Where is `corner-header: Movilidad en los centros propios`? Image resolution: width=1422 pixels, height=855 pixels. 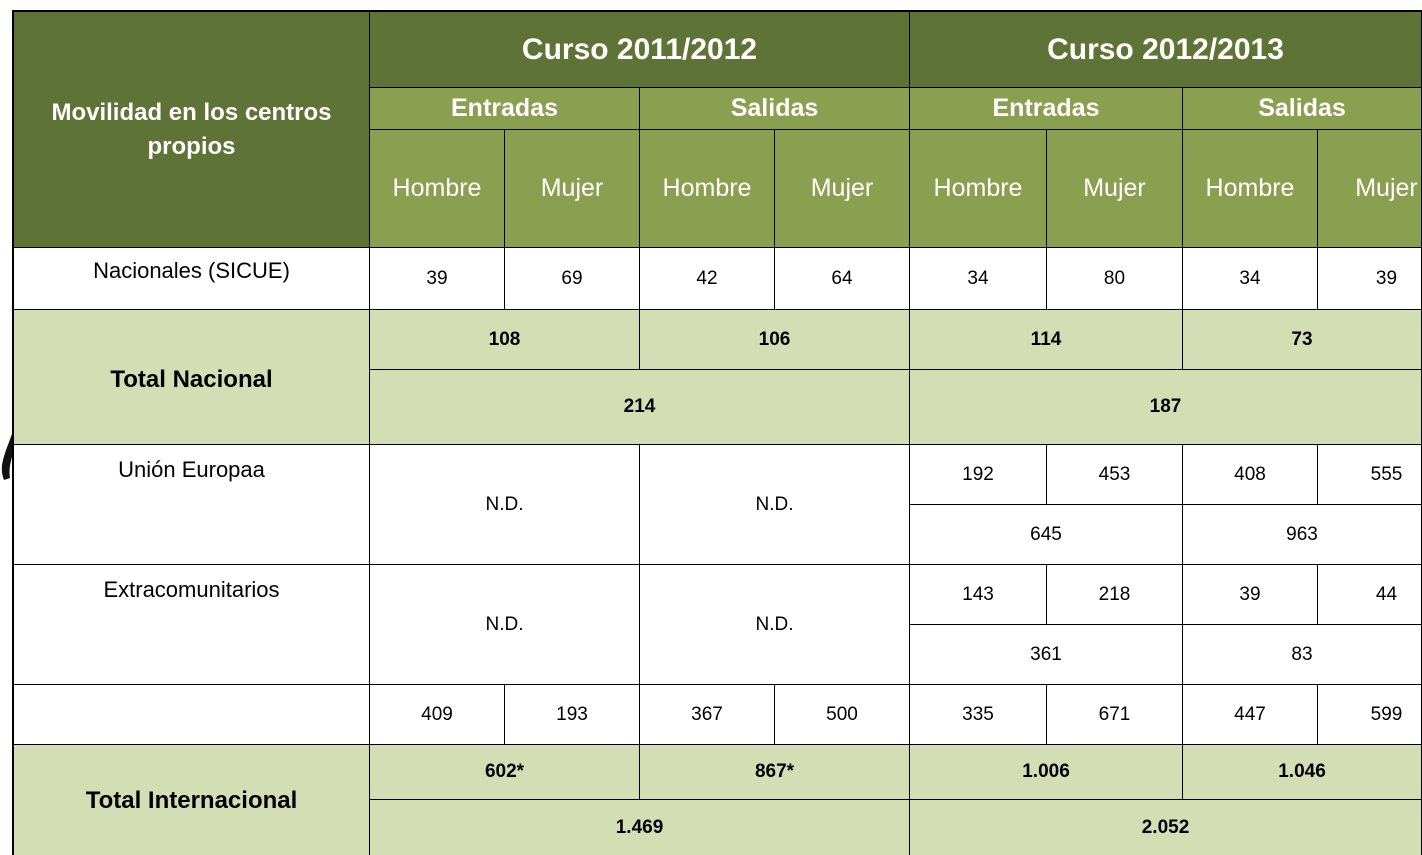
corner-header: Movilidad en los centros propios is located at coordinates (191, 129).